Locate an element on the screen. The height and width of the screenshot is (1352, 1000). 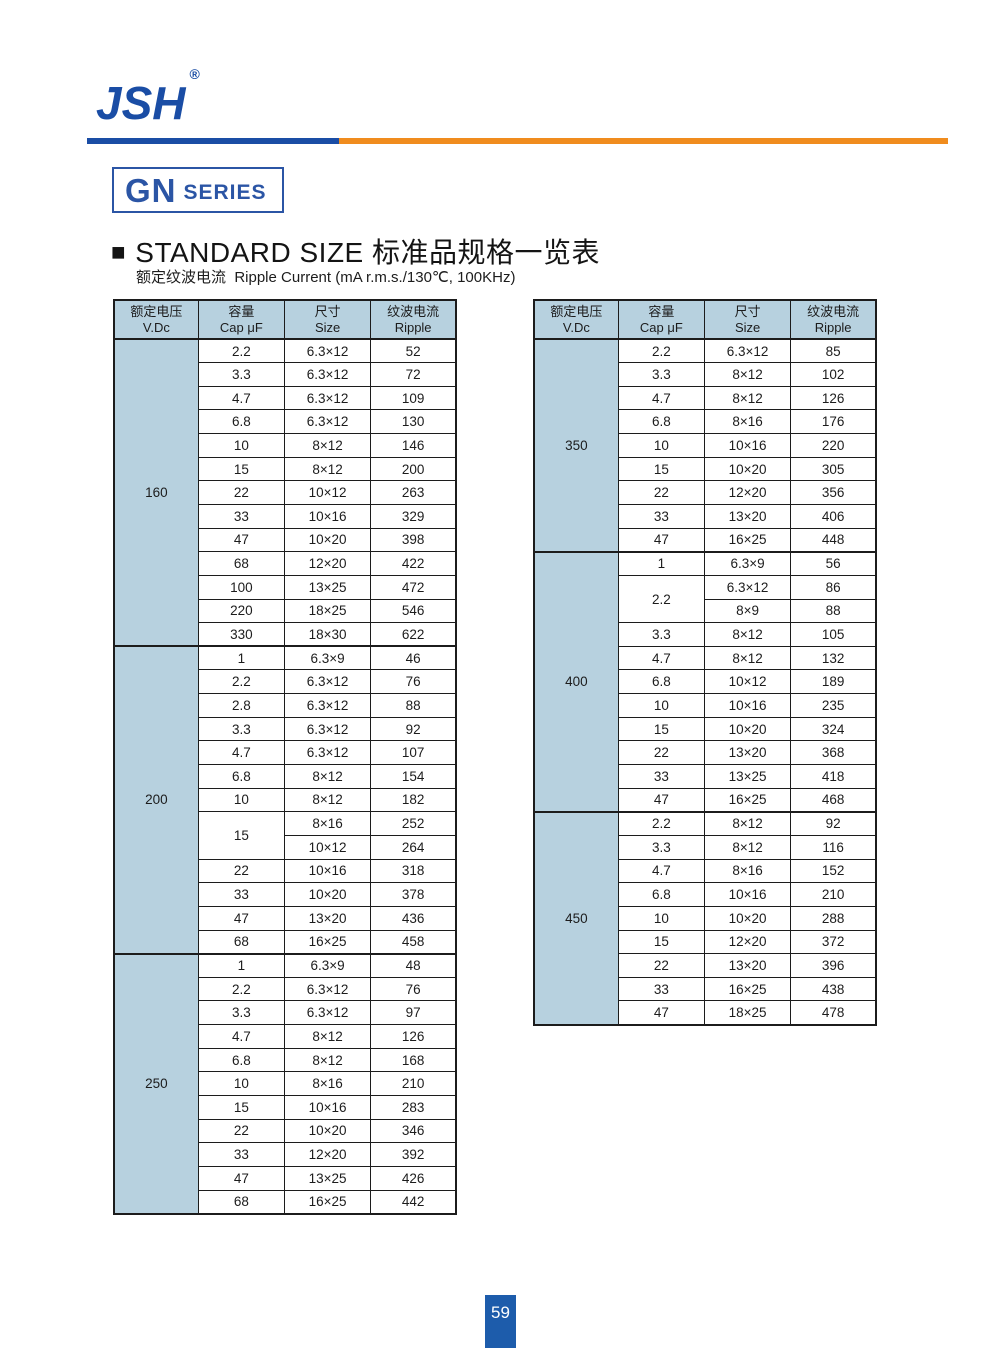
spec-row: 4.7 8×16 152 is located at coordinates (705, 871).